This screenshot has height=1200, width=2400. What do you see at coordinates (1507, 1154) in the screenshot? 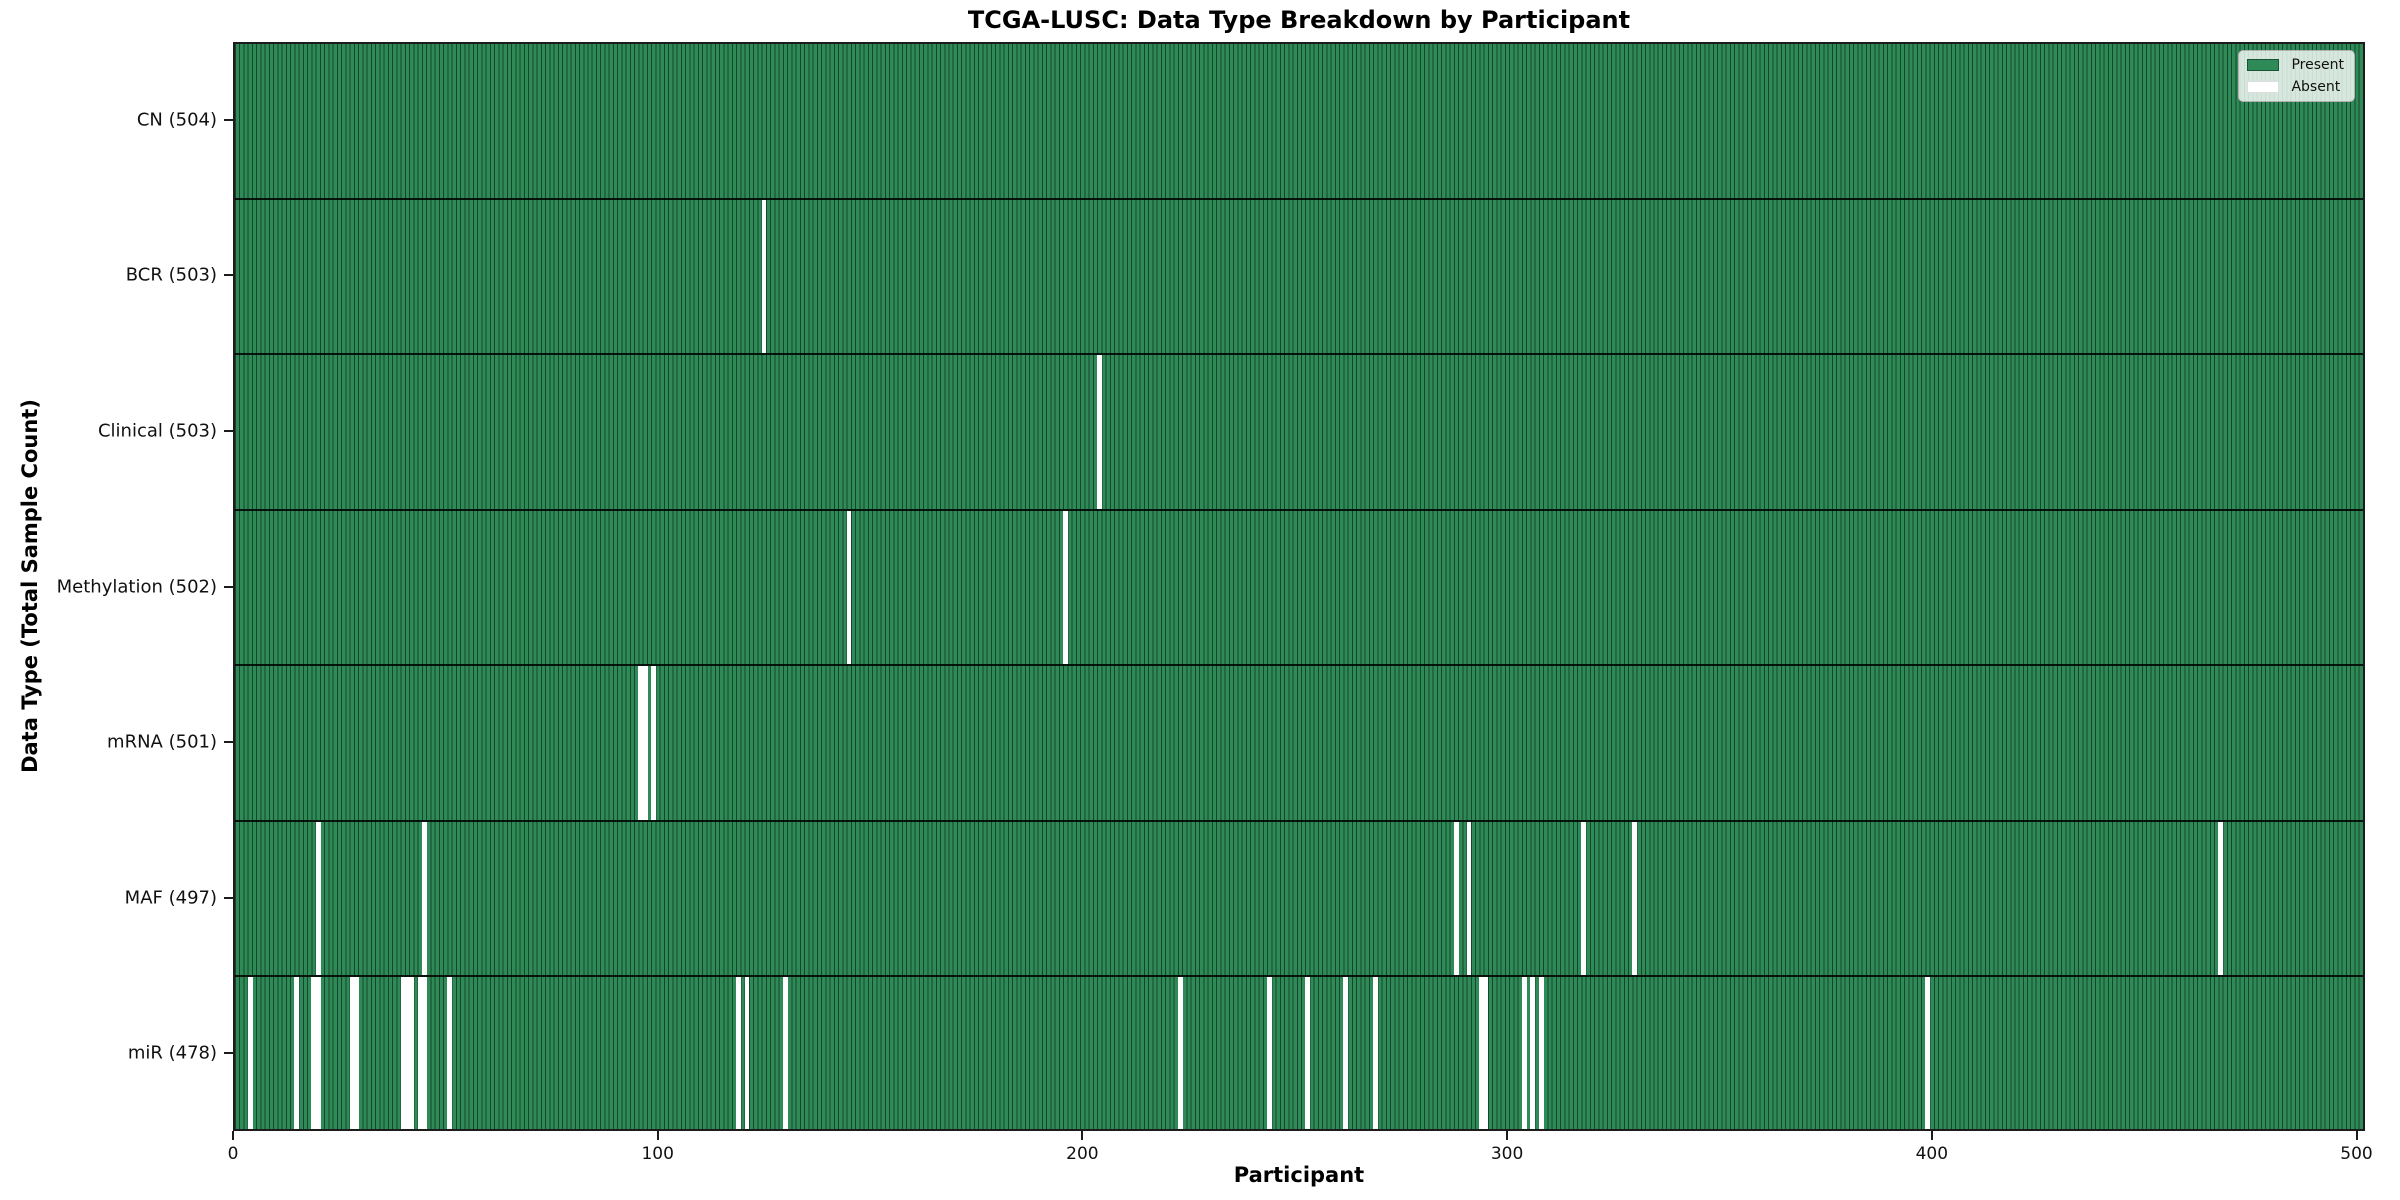
I see `xtick-label-300: 300` at bounding box center [1507, 1154].